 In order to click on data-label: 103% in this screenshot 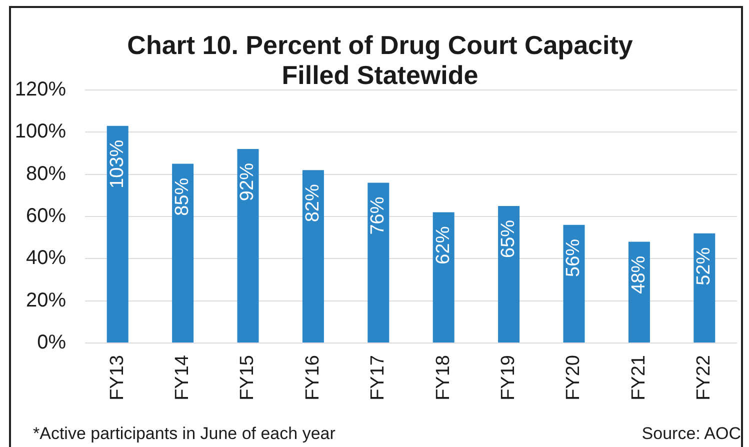, I will do `click(117, 164)`.